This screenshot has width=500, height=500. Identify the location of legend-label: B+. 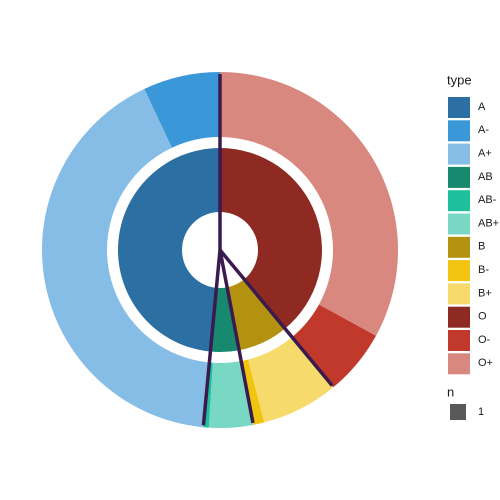
(485, 293).